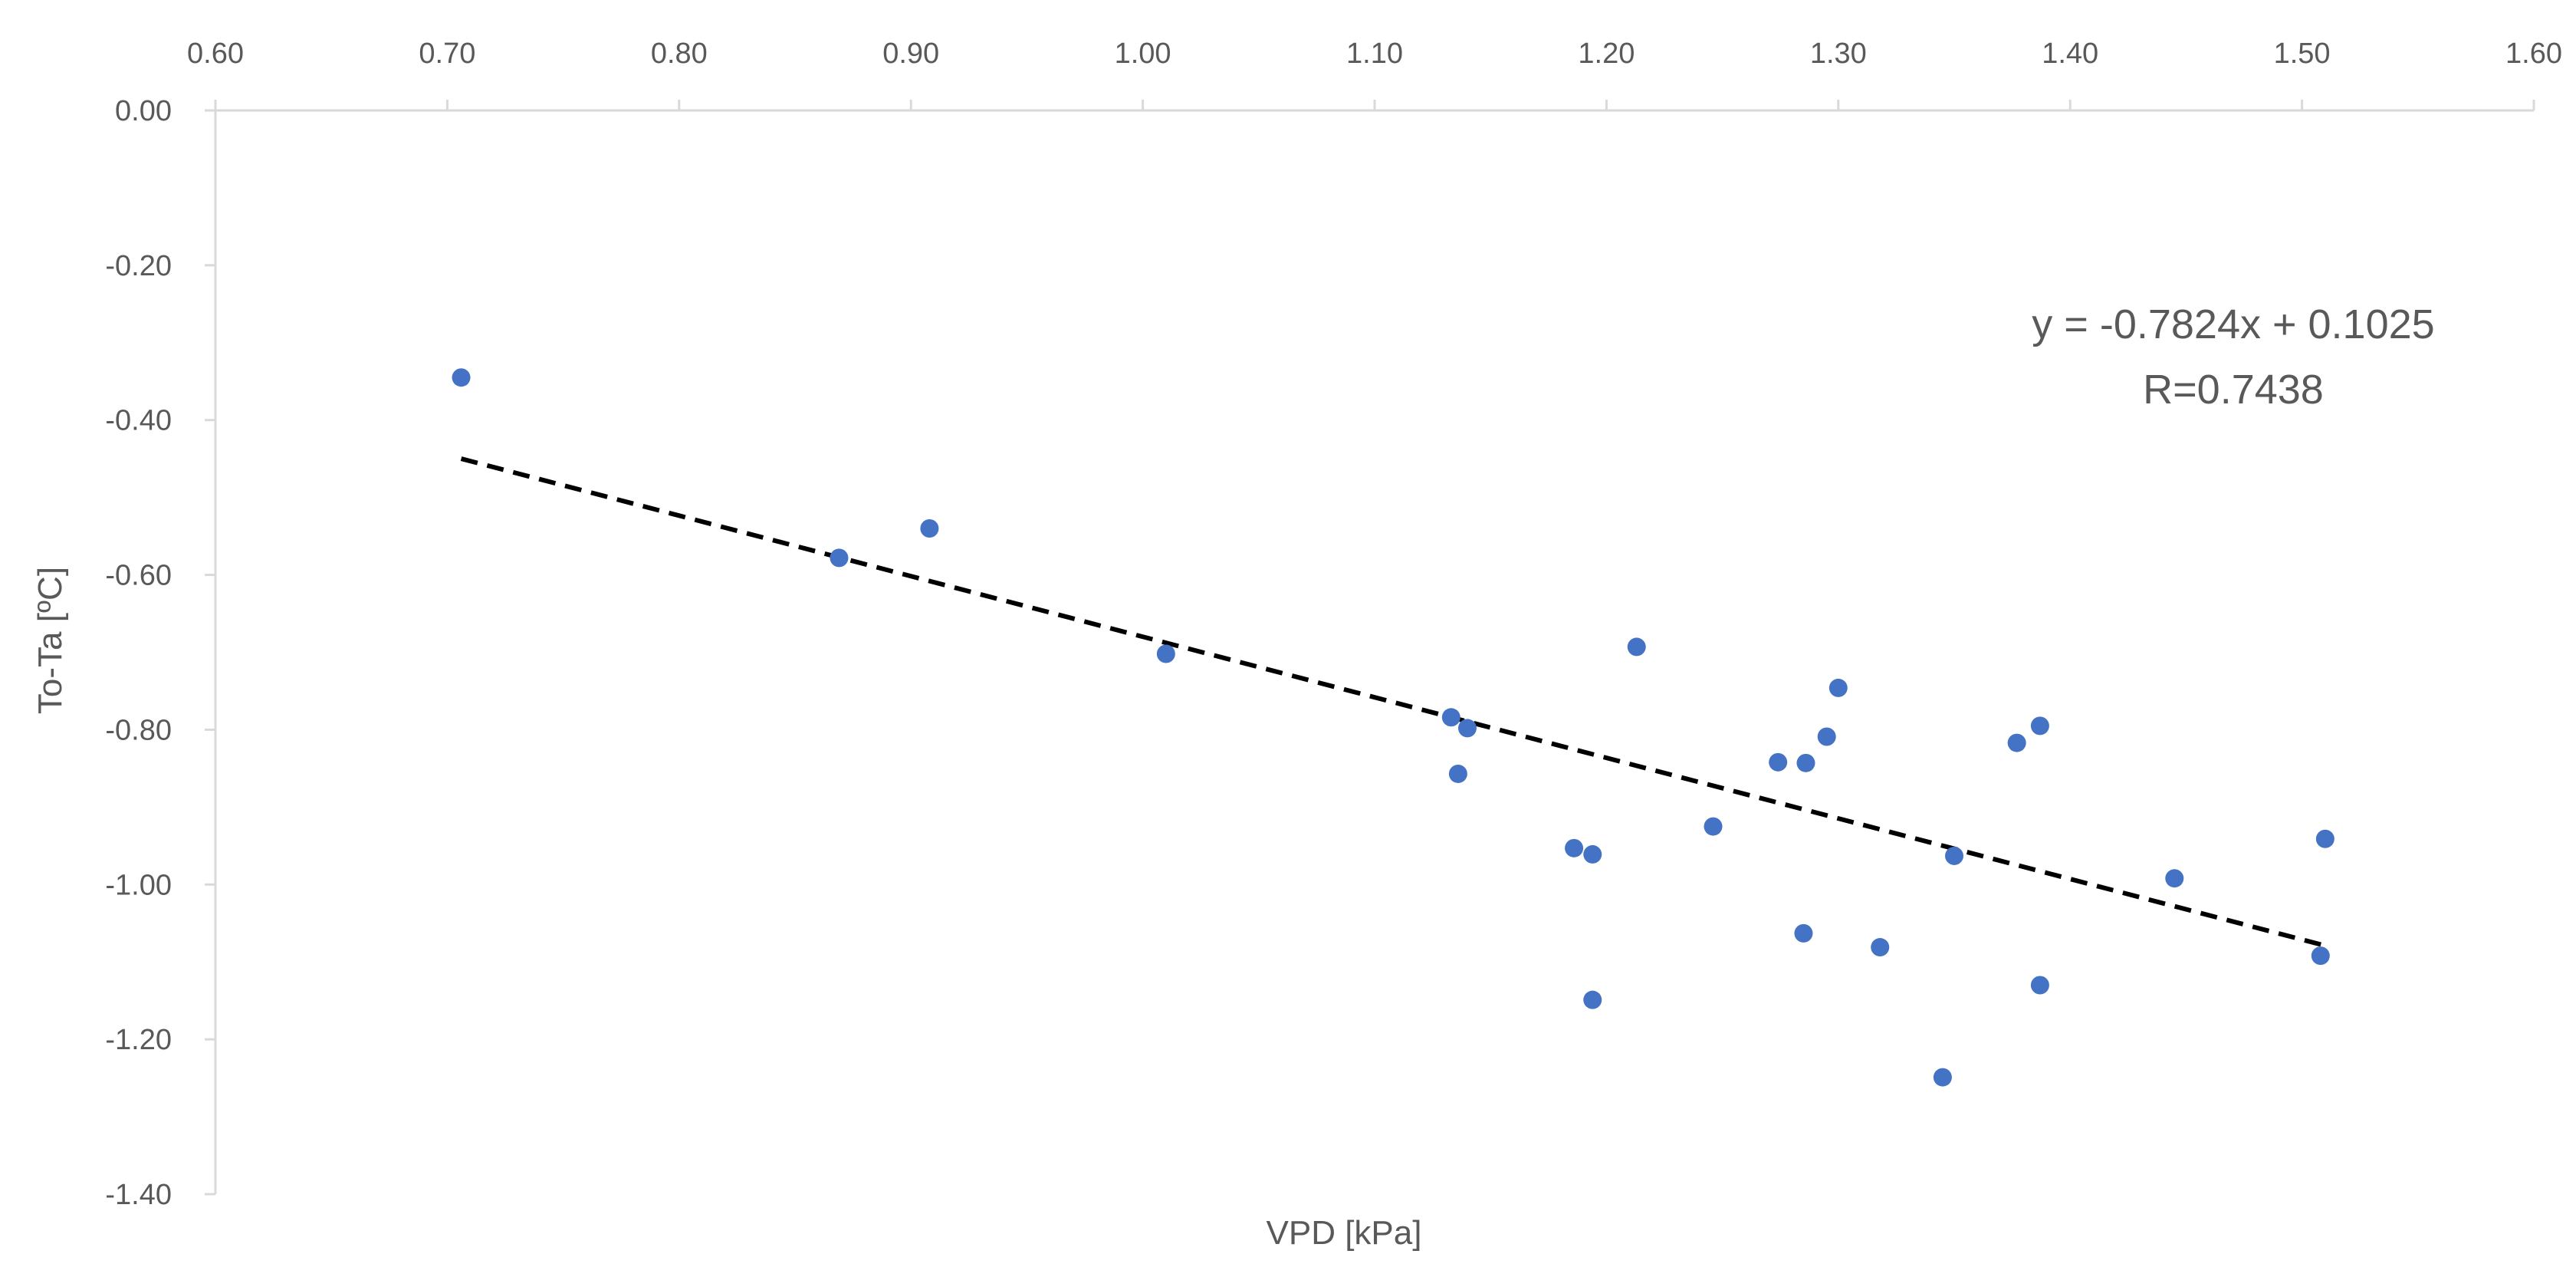 Image resolution: width=2576 pixels, height=1277 pixels. Describe the element at coordinates (138, 1040) in the screenshot. I see `y-tick-label: -1.20` at that location.